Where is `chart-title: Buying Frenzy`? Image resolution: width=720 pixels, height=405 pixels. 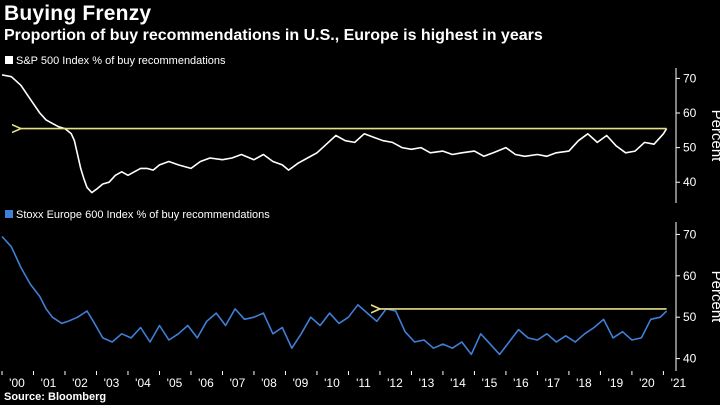
chart-title: Buying Frenzy is located at coordinates (78, 13).